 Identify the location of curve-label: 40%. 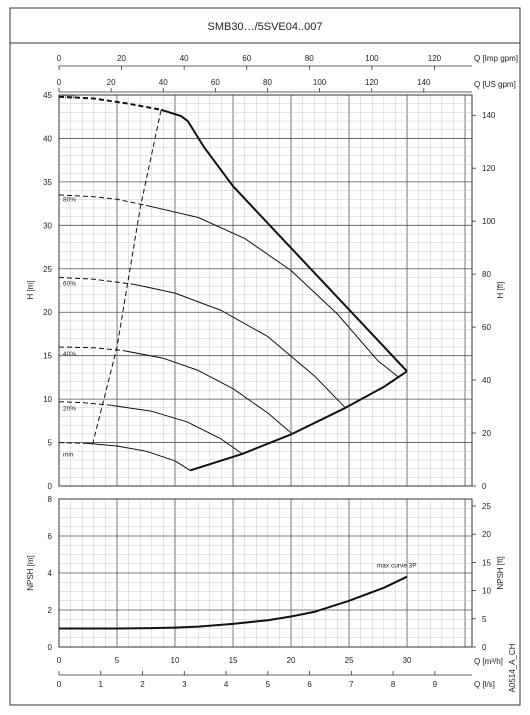
(69, 354).